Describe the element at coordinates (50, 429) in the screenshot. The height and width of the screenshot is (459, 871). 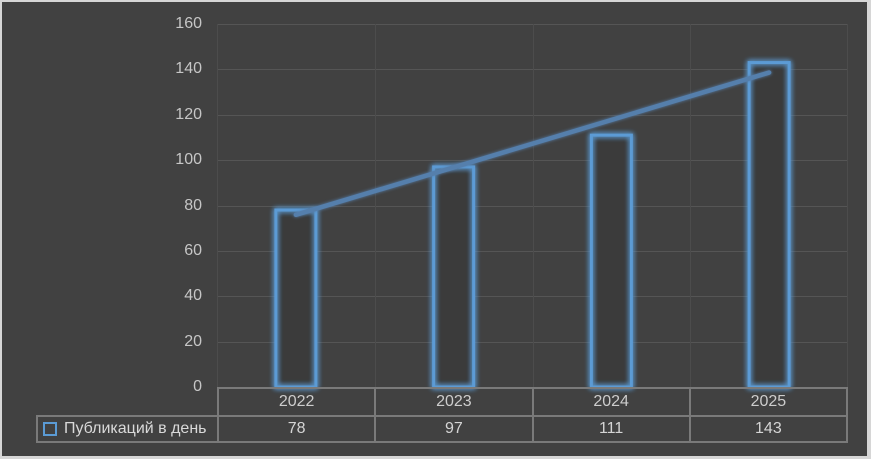
I see `legend-key-icon` at that location.